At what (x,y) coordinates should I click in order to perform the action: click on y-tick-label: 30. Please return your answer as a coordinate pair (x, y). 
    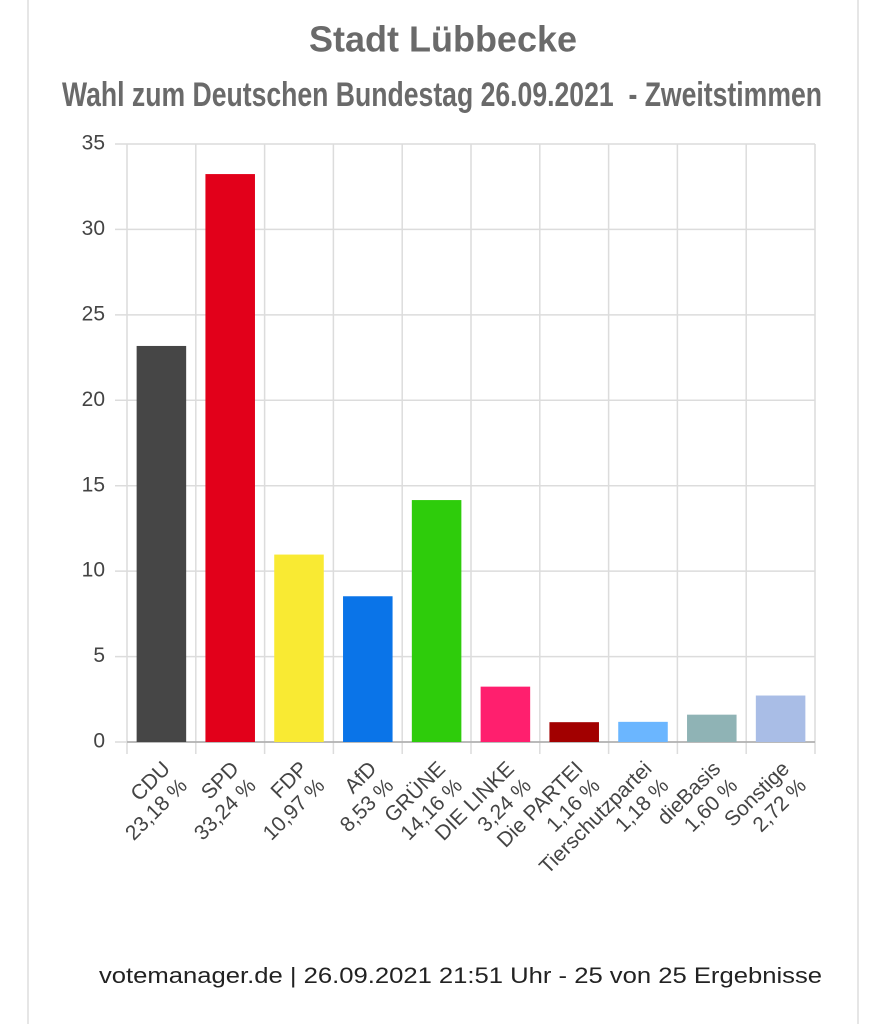
    Looking at the image, I should click on (93, 228).